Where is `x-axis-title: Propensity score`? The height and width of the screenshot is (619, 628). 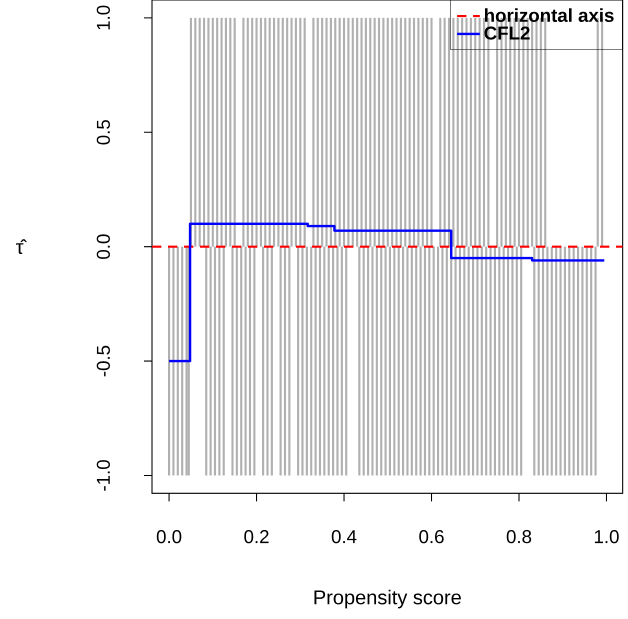 x-axis-title: Propensity score is located at coordinates (387, 599).